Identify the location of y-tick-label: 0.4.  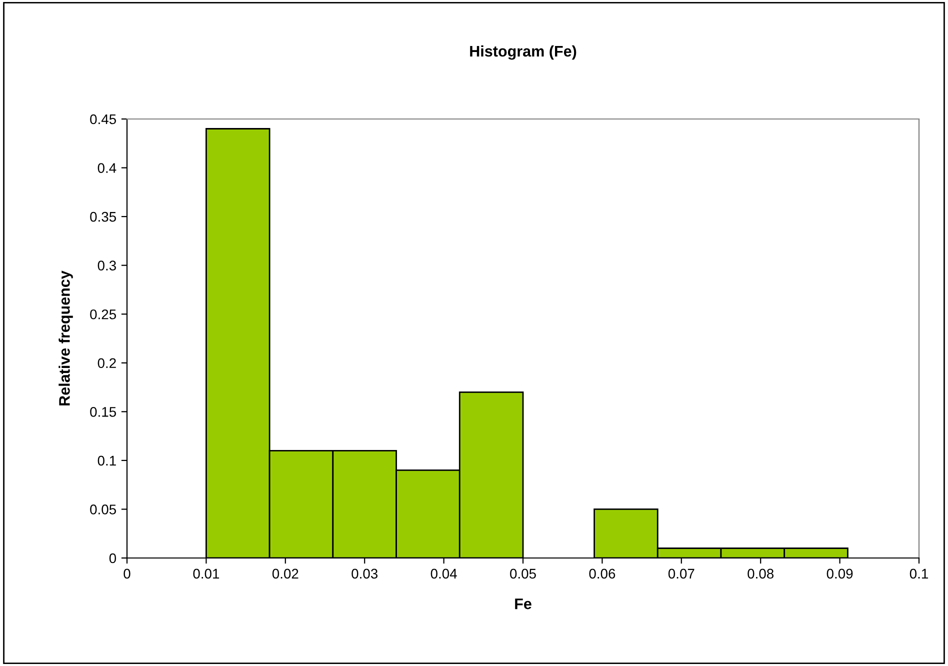
(107, 168).